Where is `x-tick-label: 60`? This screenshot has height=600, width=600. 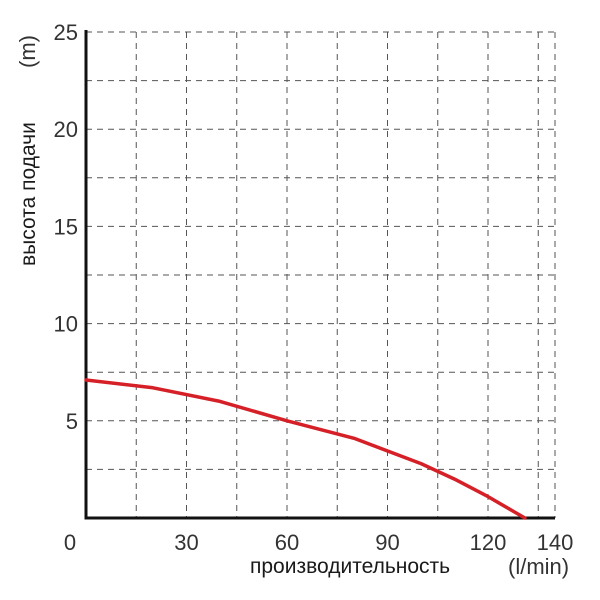 x-tick-label: 60 is located at coordinates (287, 542).